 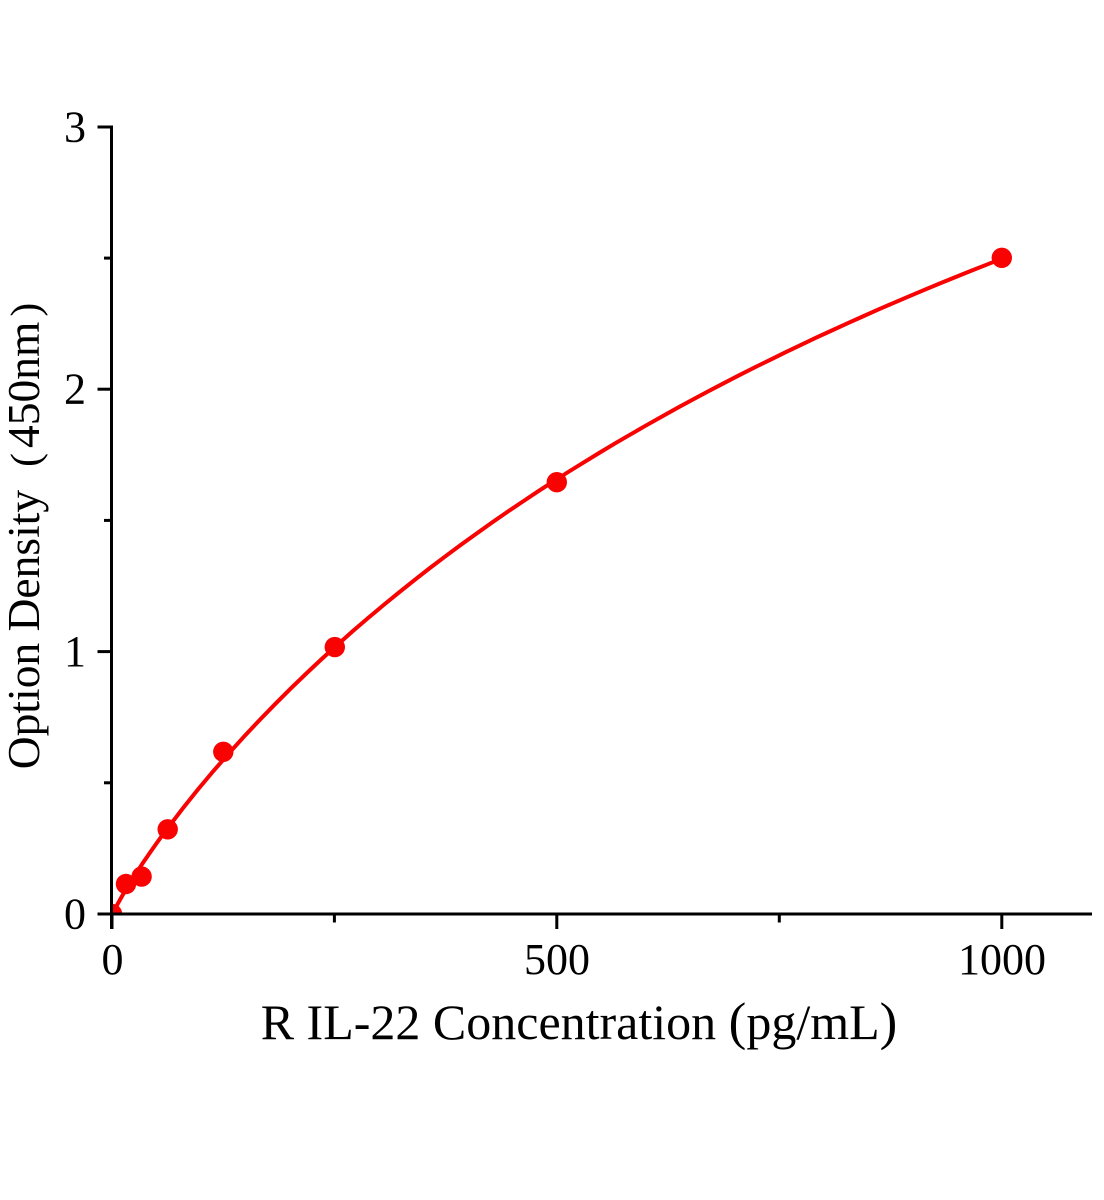 I want to click on svg-text: 1000, so click(x=1002, y=959).